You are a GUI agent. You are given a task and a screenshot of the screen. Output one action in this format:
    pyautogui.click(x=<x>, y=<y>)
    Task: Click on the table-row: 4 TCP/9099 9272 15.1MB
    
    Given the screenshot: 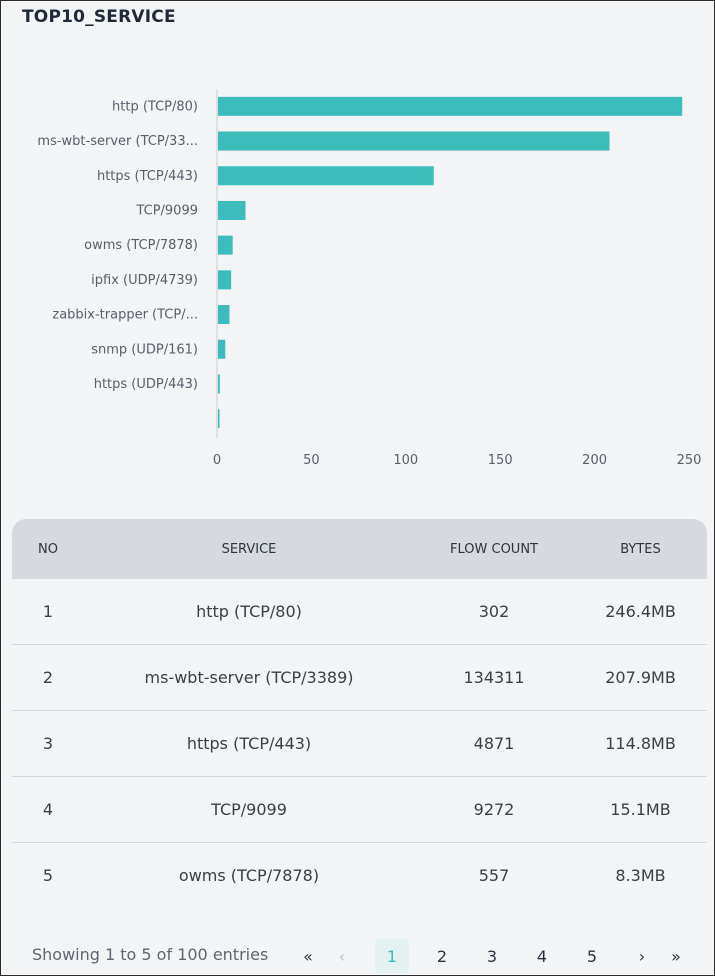 What is the action you would take?
    pyautogui.click(x=359, y=810)
    